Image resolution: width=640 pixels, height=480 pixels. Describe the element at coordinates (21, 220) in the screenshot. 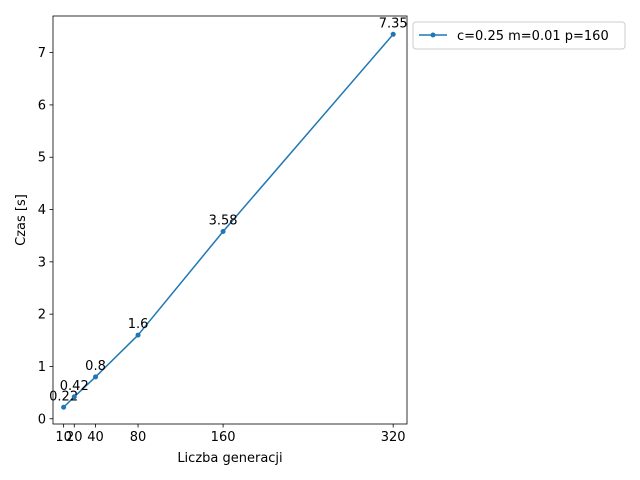

I see `y-axis-label: Czas [s]` at that location.